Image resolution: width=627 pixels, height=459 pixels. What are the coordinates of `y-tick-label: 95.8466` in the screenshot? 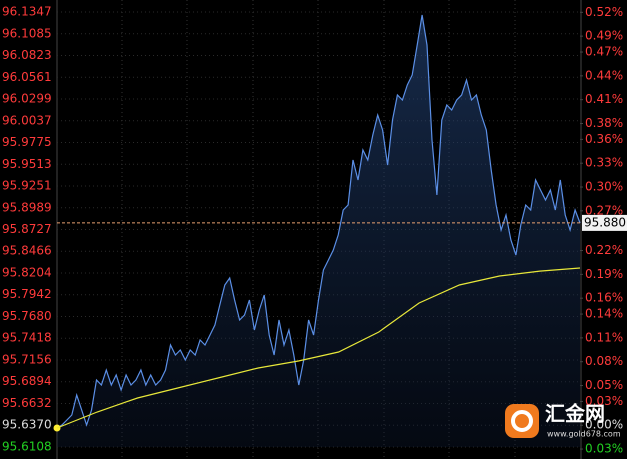 It's located at (27, 251).